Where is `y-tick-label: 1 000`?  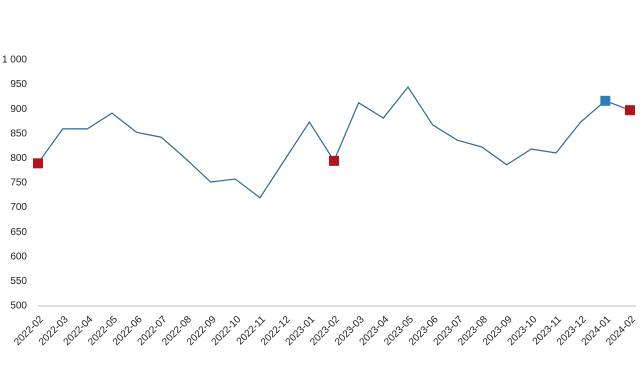
y-tick-label: 1 000 is located at coordinates (14, 60).